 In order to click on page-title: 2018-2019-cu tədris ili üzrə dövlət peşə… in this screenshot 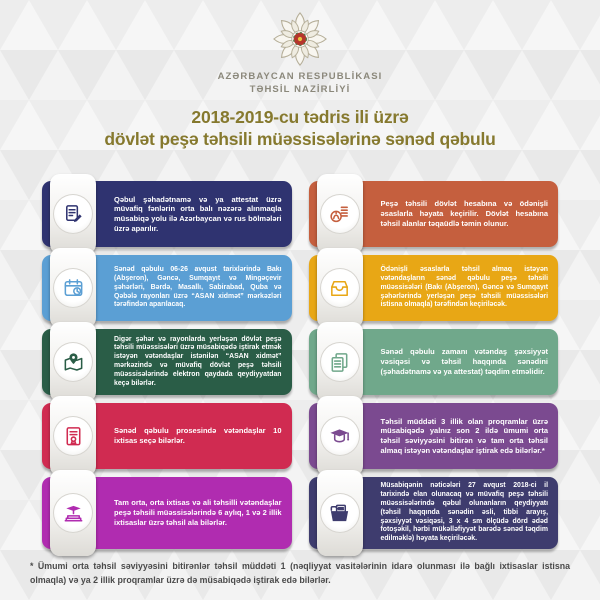, I will do `click(300, 129)`.